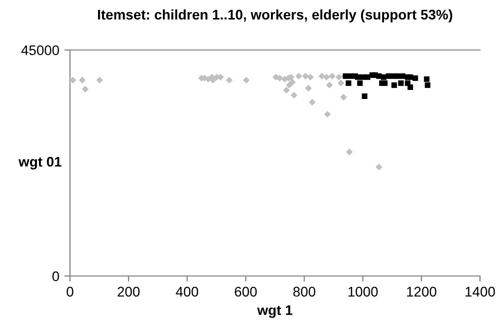 This screenshot has width=502, height=328. Describe the element at coordinates (40, 163) in the screenshot. I see `y-axis-title: wgt 01` at that location.